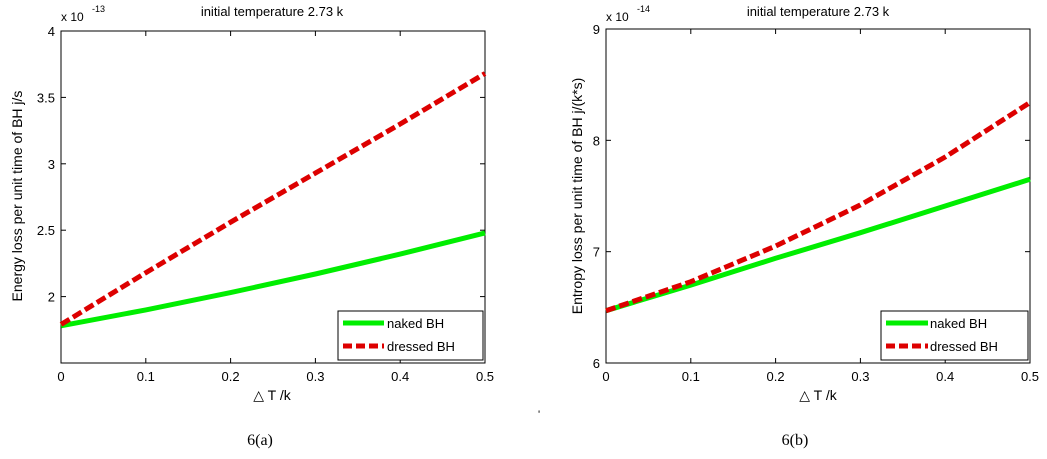 Image resolution: width=1047 pixels, height=459 pixels. Describe the element at coordinates (596, 196) in the screenshot. I see `y-tick-labels: 6 7 8 9` at that location.